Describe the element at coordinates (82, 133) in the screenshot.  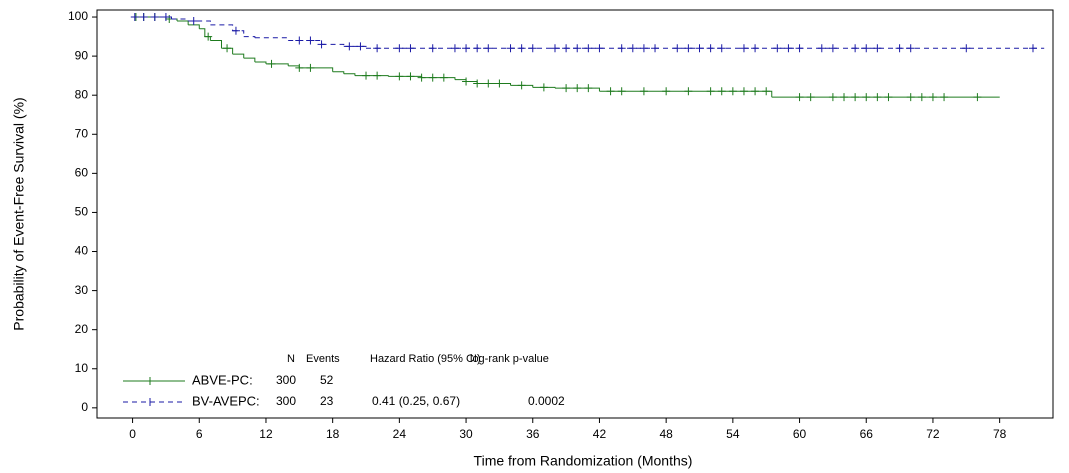
I see `y-tick-label: 70` at that location.